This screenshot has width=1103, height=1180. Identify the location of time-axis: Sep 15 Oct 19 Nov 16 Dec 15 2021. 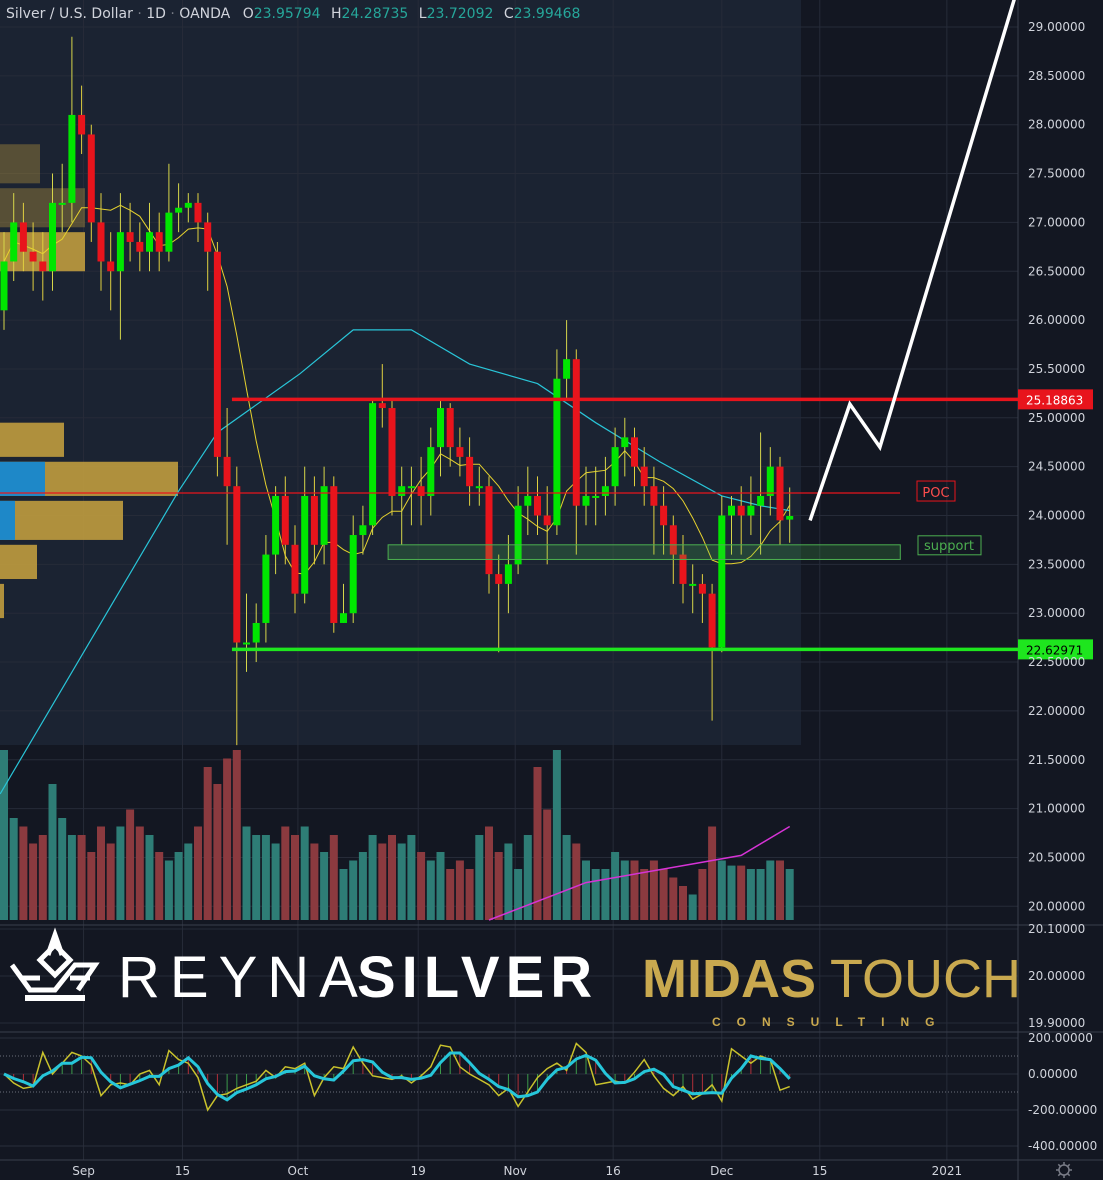
(517, 1171).